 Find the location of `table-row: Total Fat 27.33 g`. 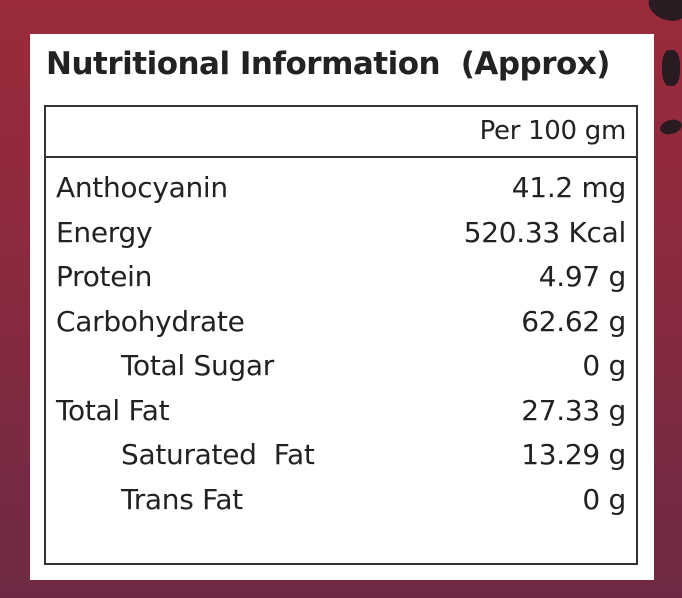

table-row: Total Fat 27.33 g is located at coordinates (341, 414).